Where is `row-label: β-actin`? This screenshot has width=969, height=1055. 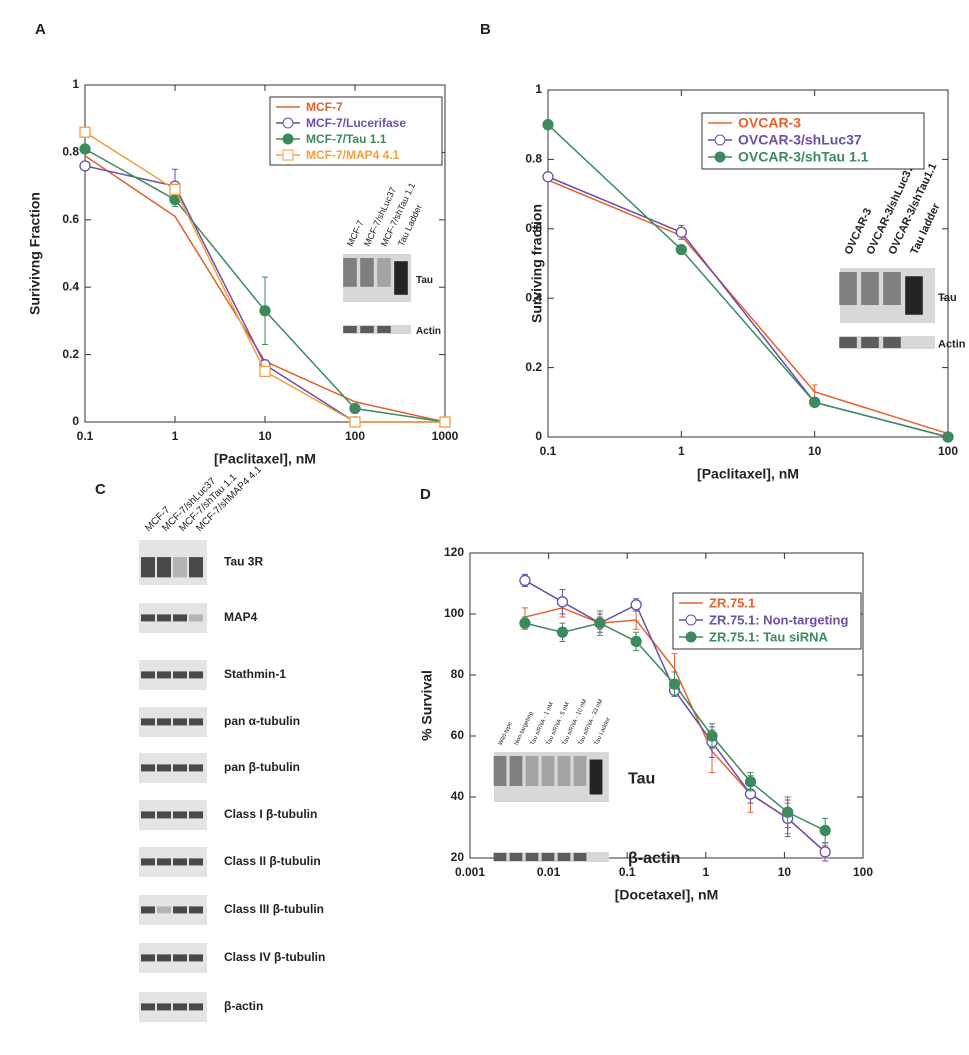 row-label: β-actin is located at coordinates (243, 1006).